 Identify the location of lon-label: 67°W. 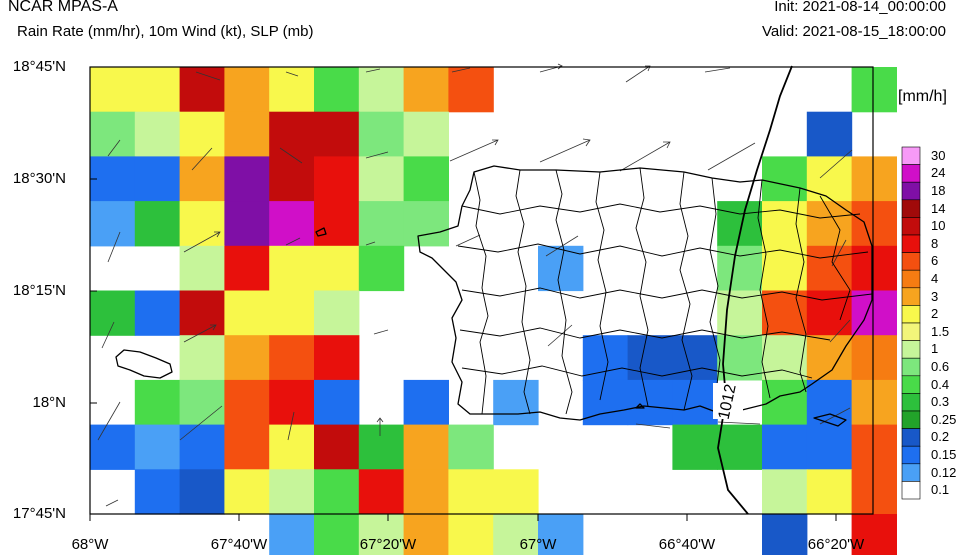
(538, 544).